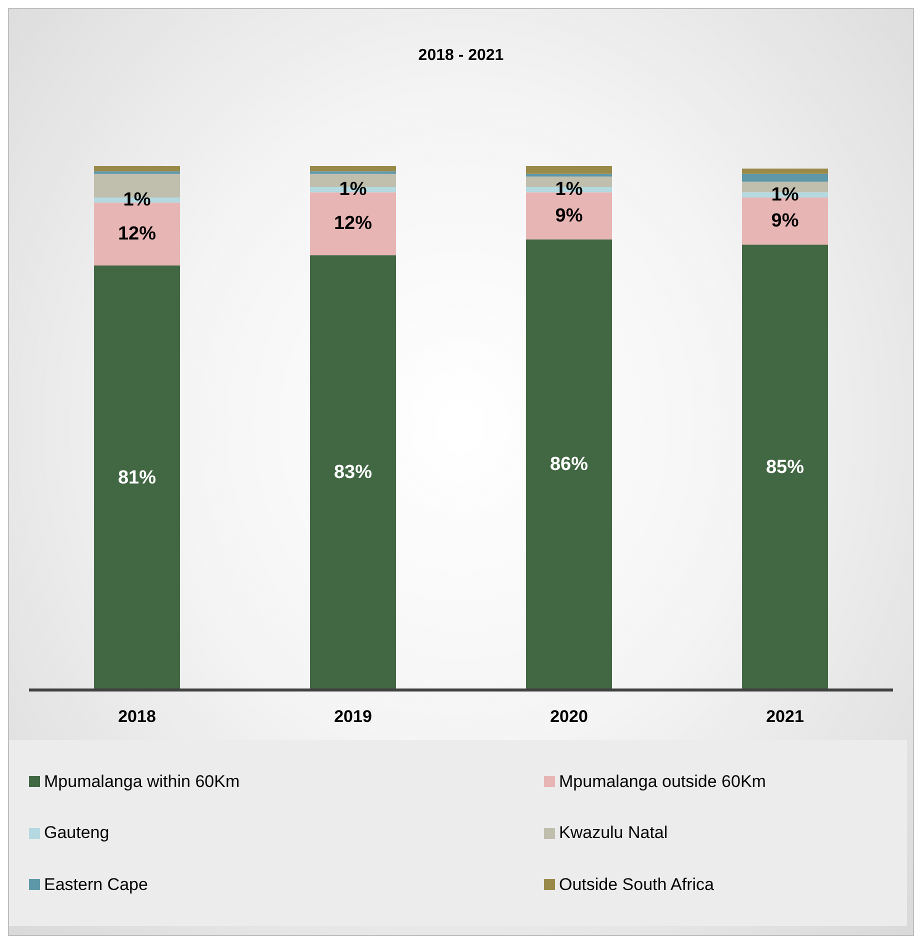  What do you see at coordinates (785, 716) in the screenshot?
I see `x-tick-label: 2021` at bounding box center [785, 716].